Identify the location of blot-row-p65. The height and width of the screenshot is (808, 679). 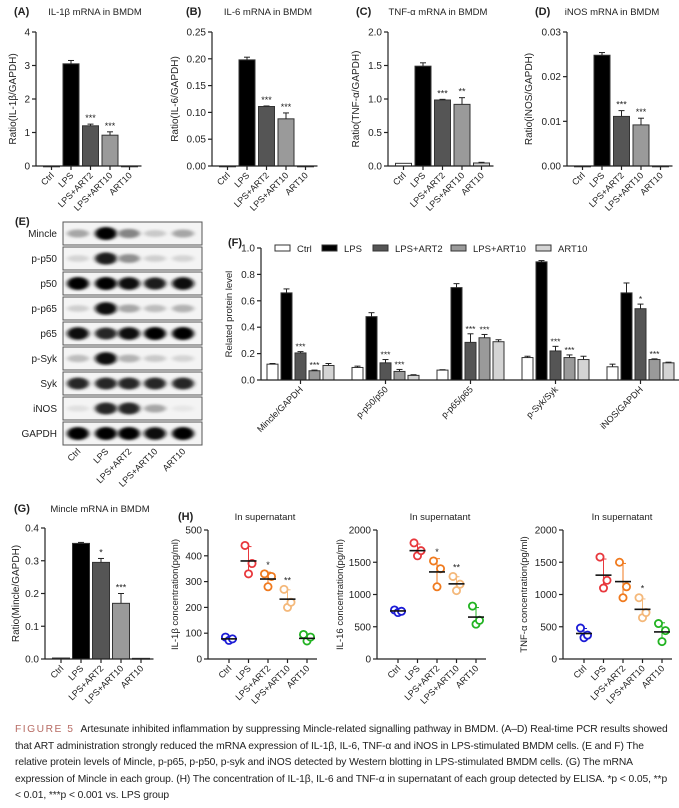
(132, 333).